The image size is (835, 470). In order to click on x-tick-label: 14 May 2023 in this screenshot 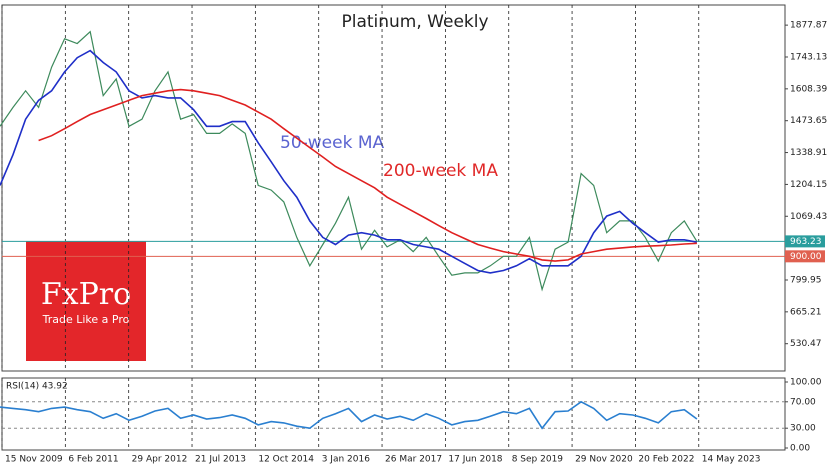, I will do `click(731, 460)`.